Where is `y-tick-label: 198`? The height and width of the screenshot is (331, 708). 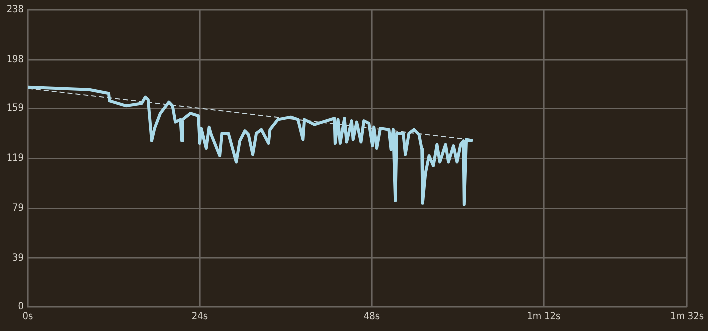 y-tick-label: 198 is located at coordinates (15, 60).